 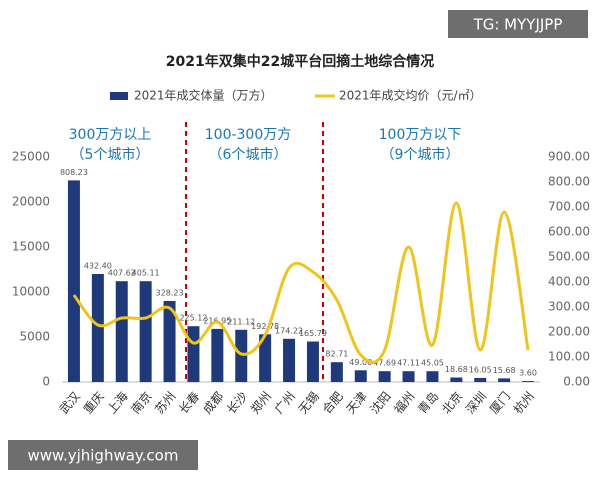 I want to click on bar-label: 45.05, so click(x=432, y=363).